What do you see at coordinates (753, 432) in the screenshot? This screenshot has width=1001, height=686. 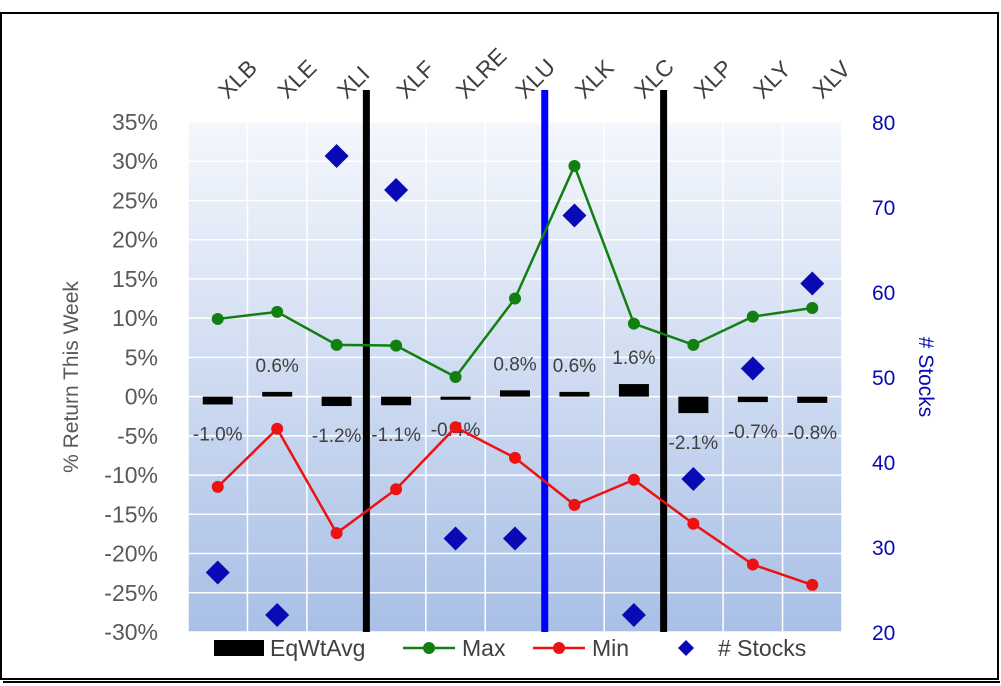 I see `eqwtavg-data-label: -0.7%` at bounding box center [753, 432].